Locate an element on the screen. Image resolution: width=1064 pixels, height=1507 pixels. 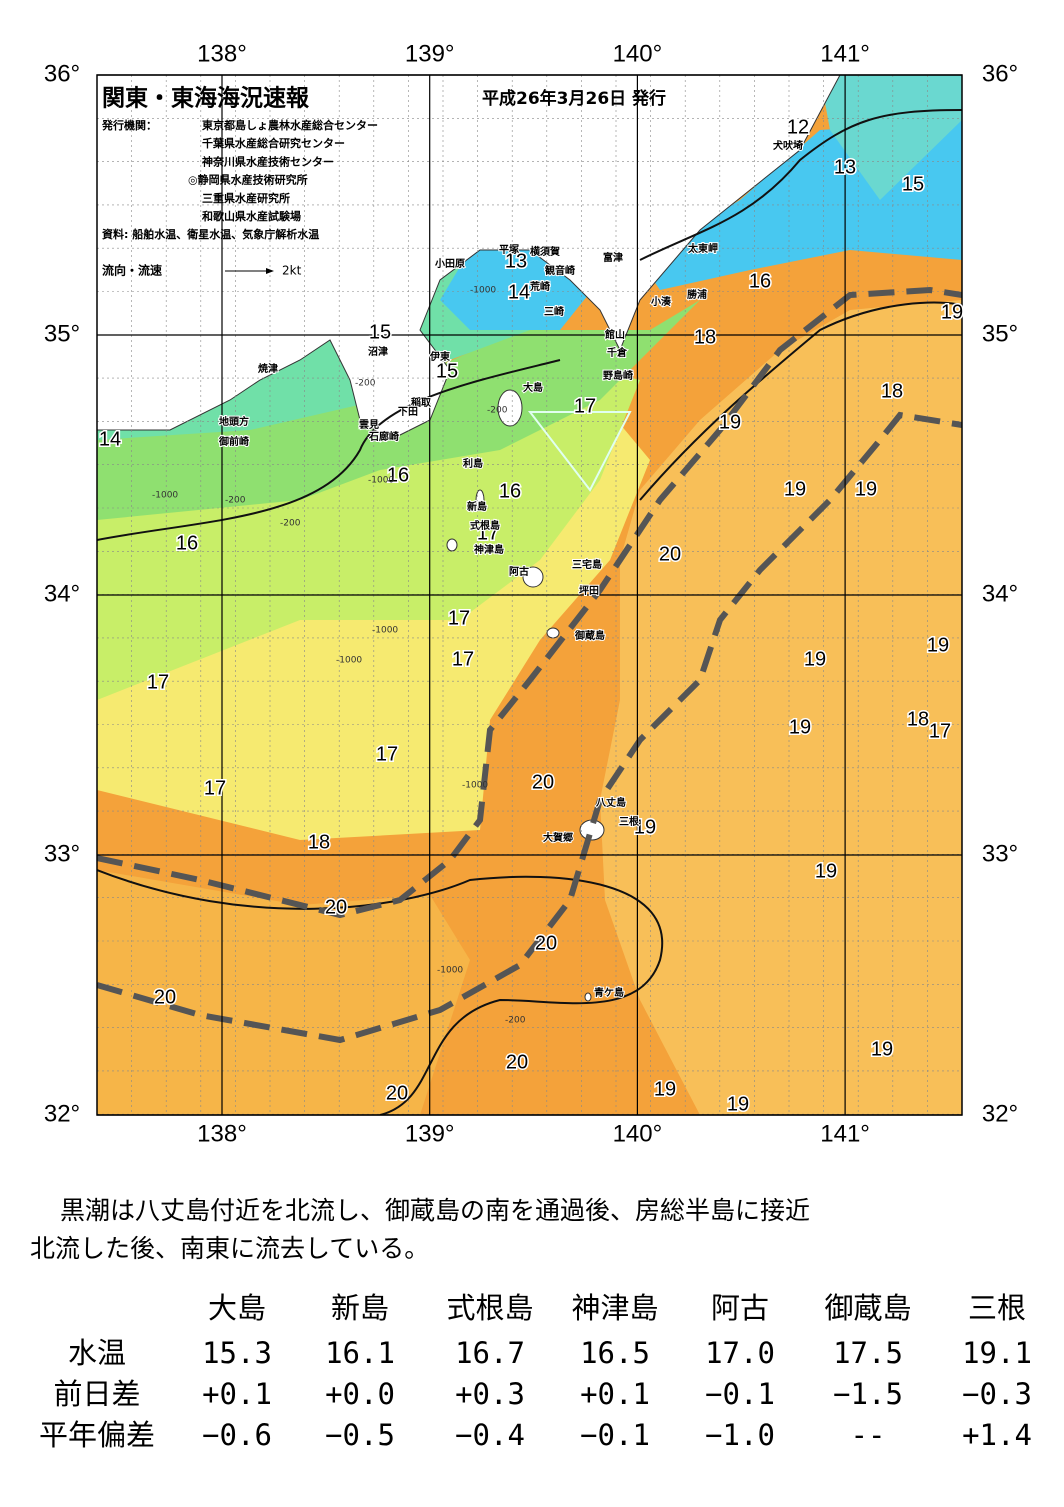
lat-label: 32° is located at coordinates (62, 1113).